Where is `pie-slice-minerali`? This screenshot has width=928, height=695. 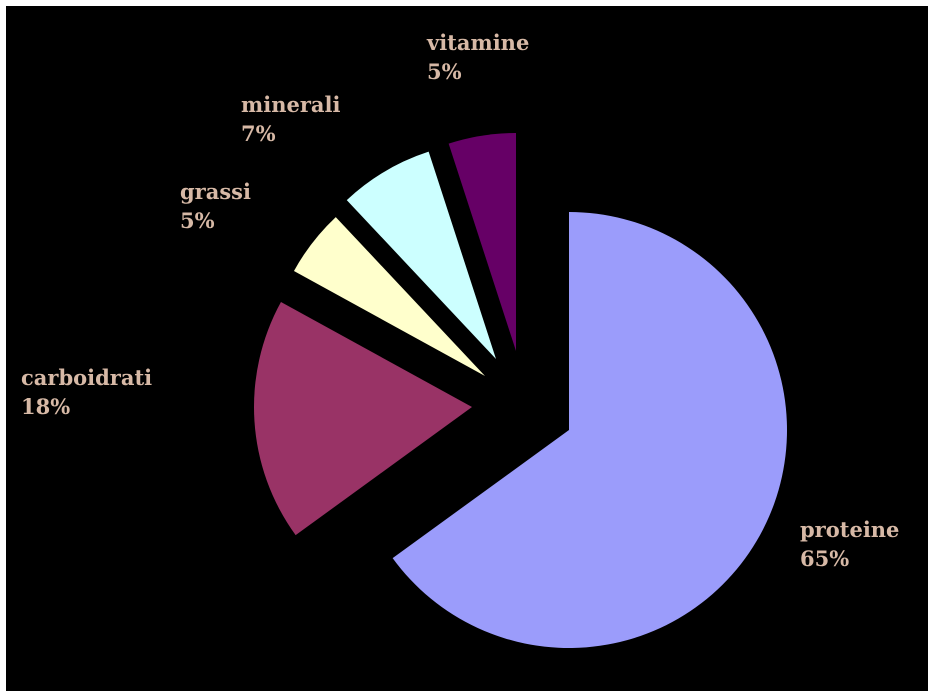
pie-slice-minerali is located at coordinates (421, 255).